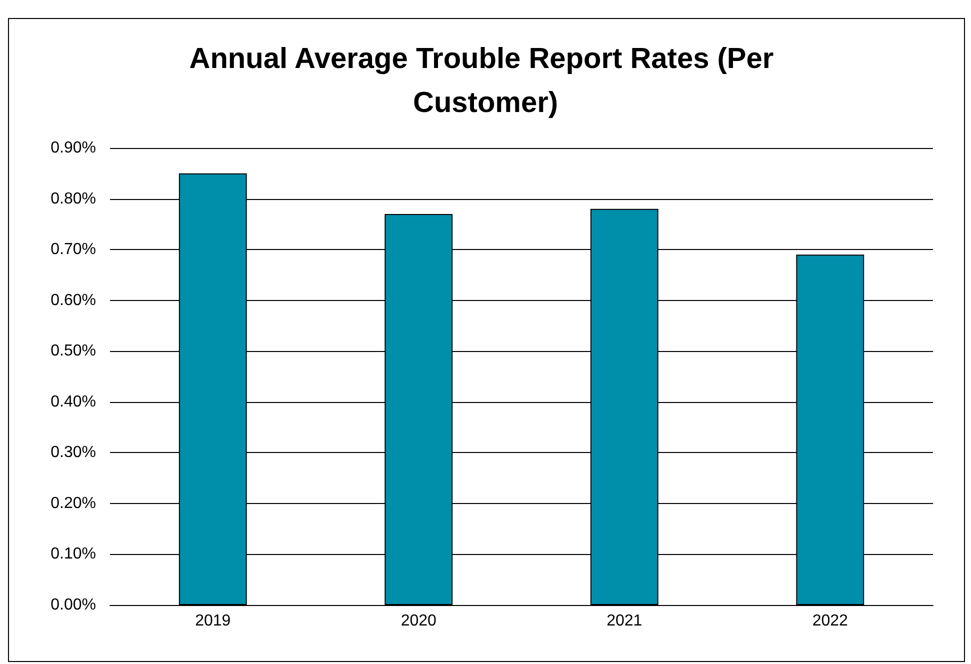  I want to click on x-tick-label: 2021, so click(624, 621).